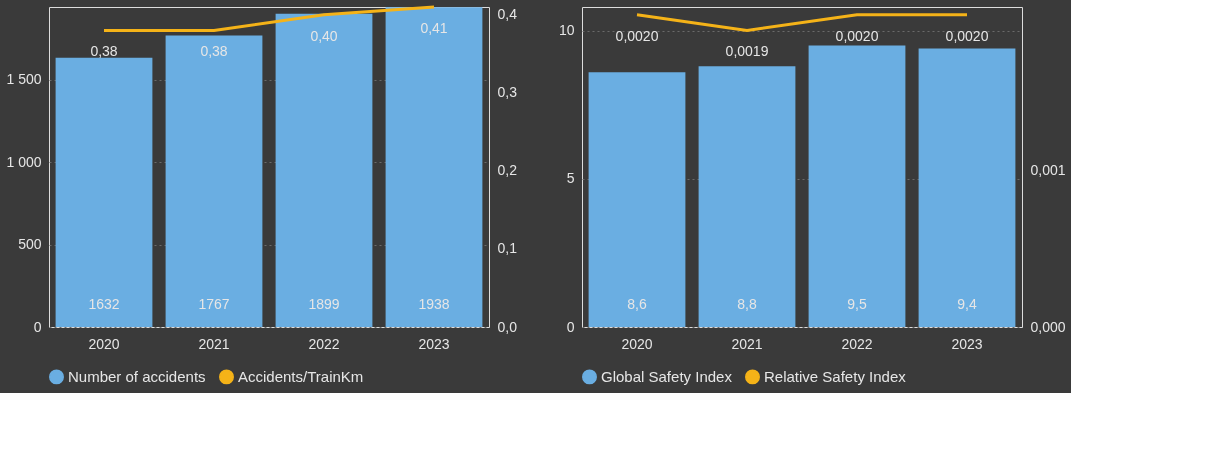 This screenshot has height=461, width=1213. What do you see at coordinates (857, 304) in the screenshot?
I see `data-label: 9,5` at bounding box center [857, 304].